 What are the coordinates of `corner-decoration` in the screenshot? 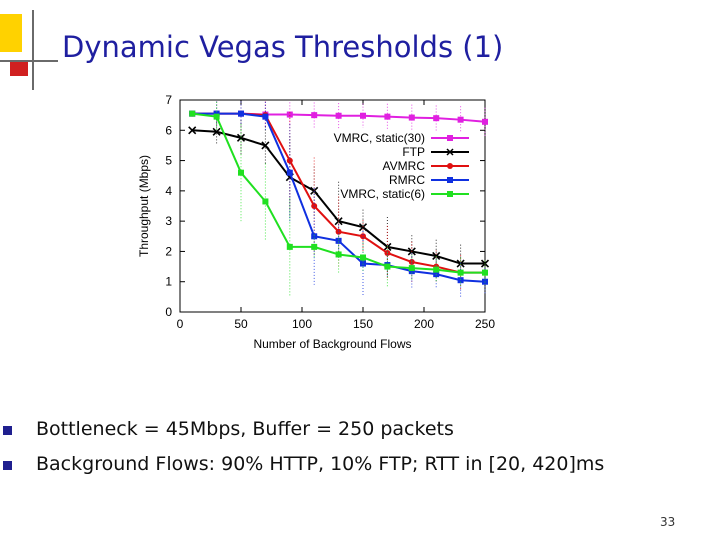 It's located at (30, 50).